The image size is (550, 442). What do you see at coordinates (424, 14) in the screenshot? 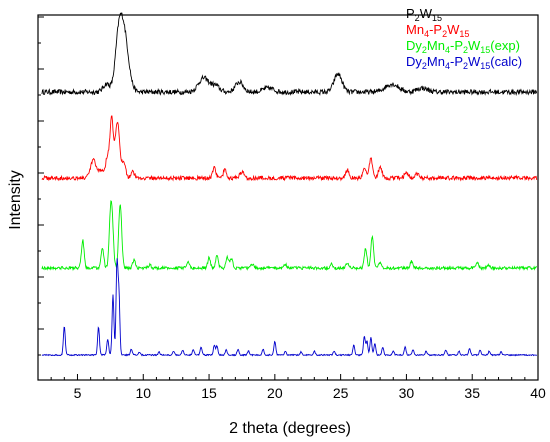
I see `legend-entry: P2W15` at bounding box center [424, 14].